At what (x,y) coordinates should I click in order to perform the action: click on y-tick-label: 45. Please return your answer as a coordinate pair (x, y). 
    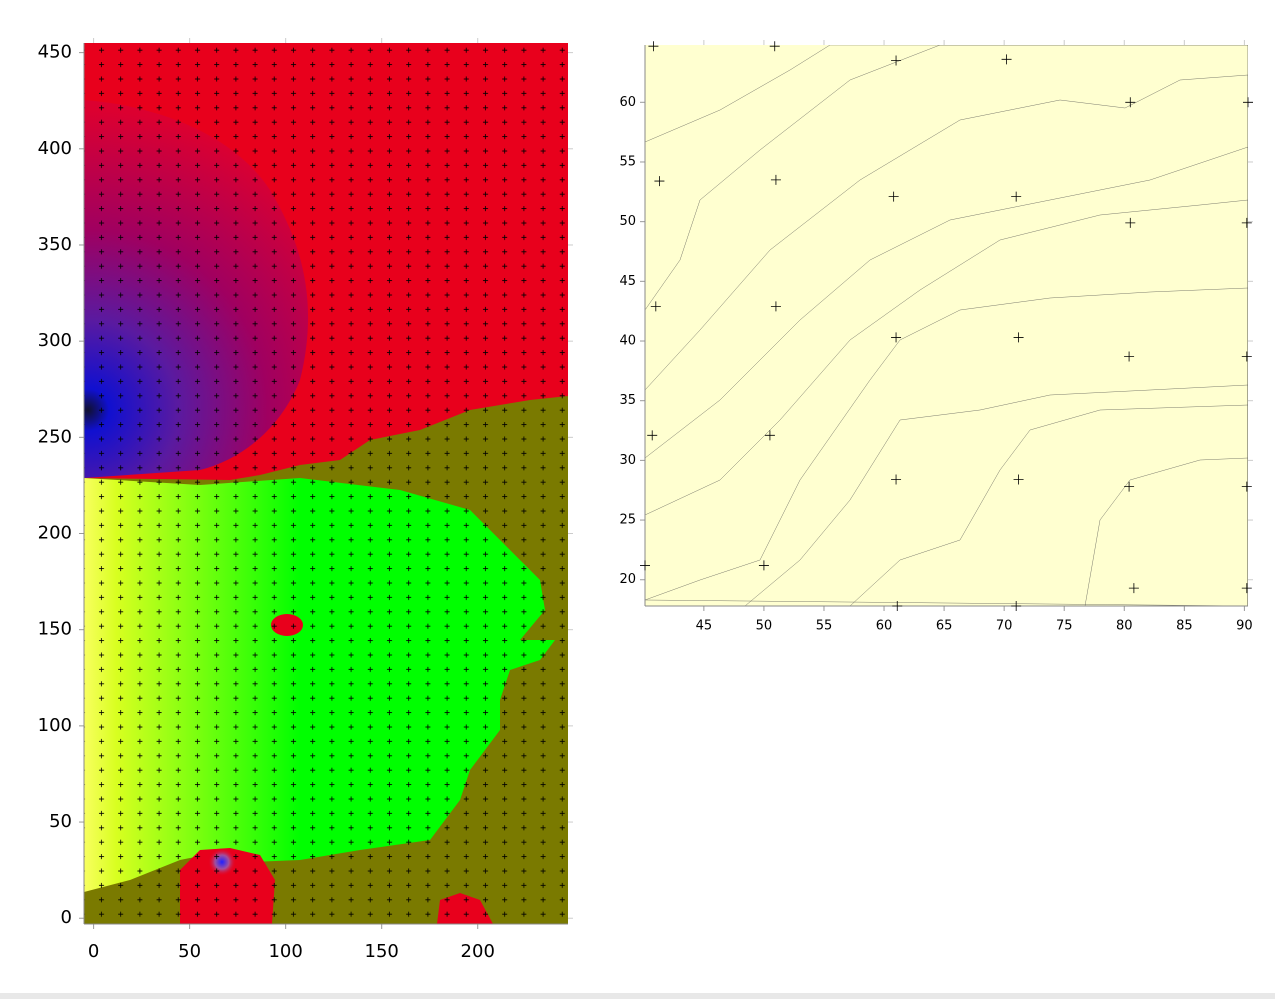
    Looking at the image, I should click on (627, 281).